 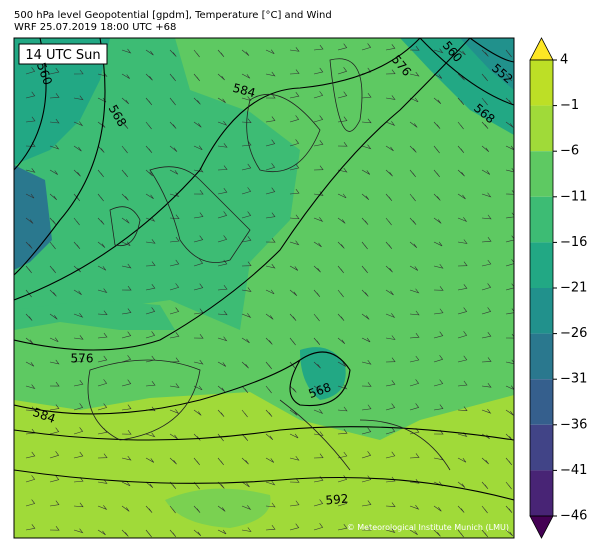 What do you see at coordinates (569, 151) in the screenshot?
I see `colorbar-tick-label: −6` at bounding box center [569, 151].